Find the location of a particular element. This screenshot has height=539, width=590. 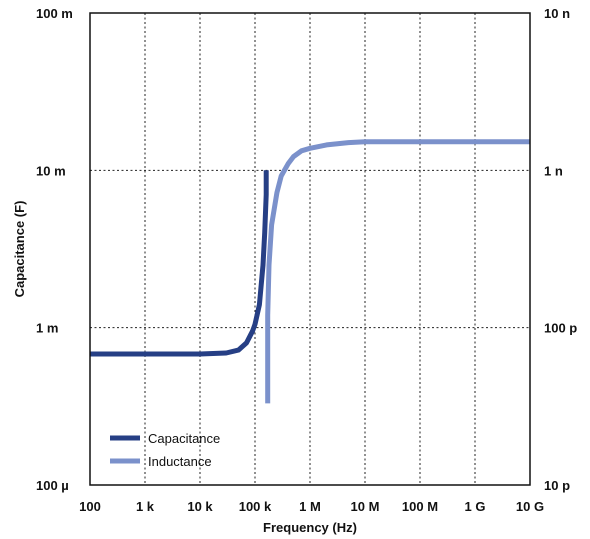

y-right-tick-label: 1 n is located at coordinates (553, 170).